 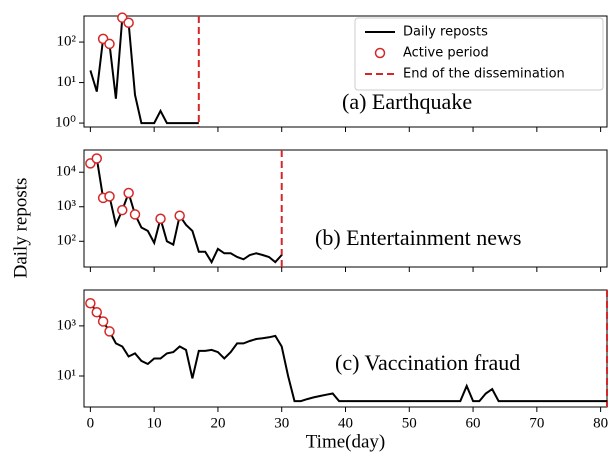 What do you see at coordinates (536, 423) in the screenshot?
I see `x-tick-label: 70` at bounding box center [536, 423].